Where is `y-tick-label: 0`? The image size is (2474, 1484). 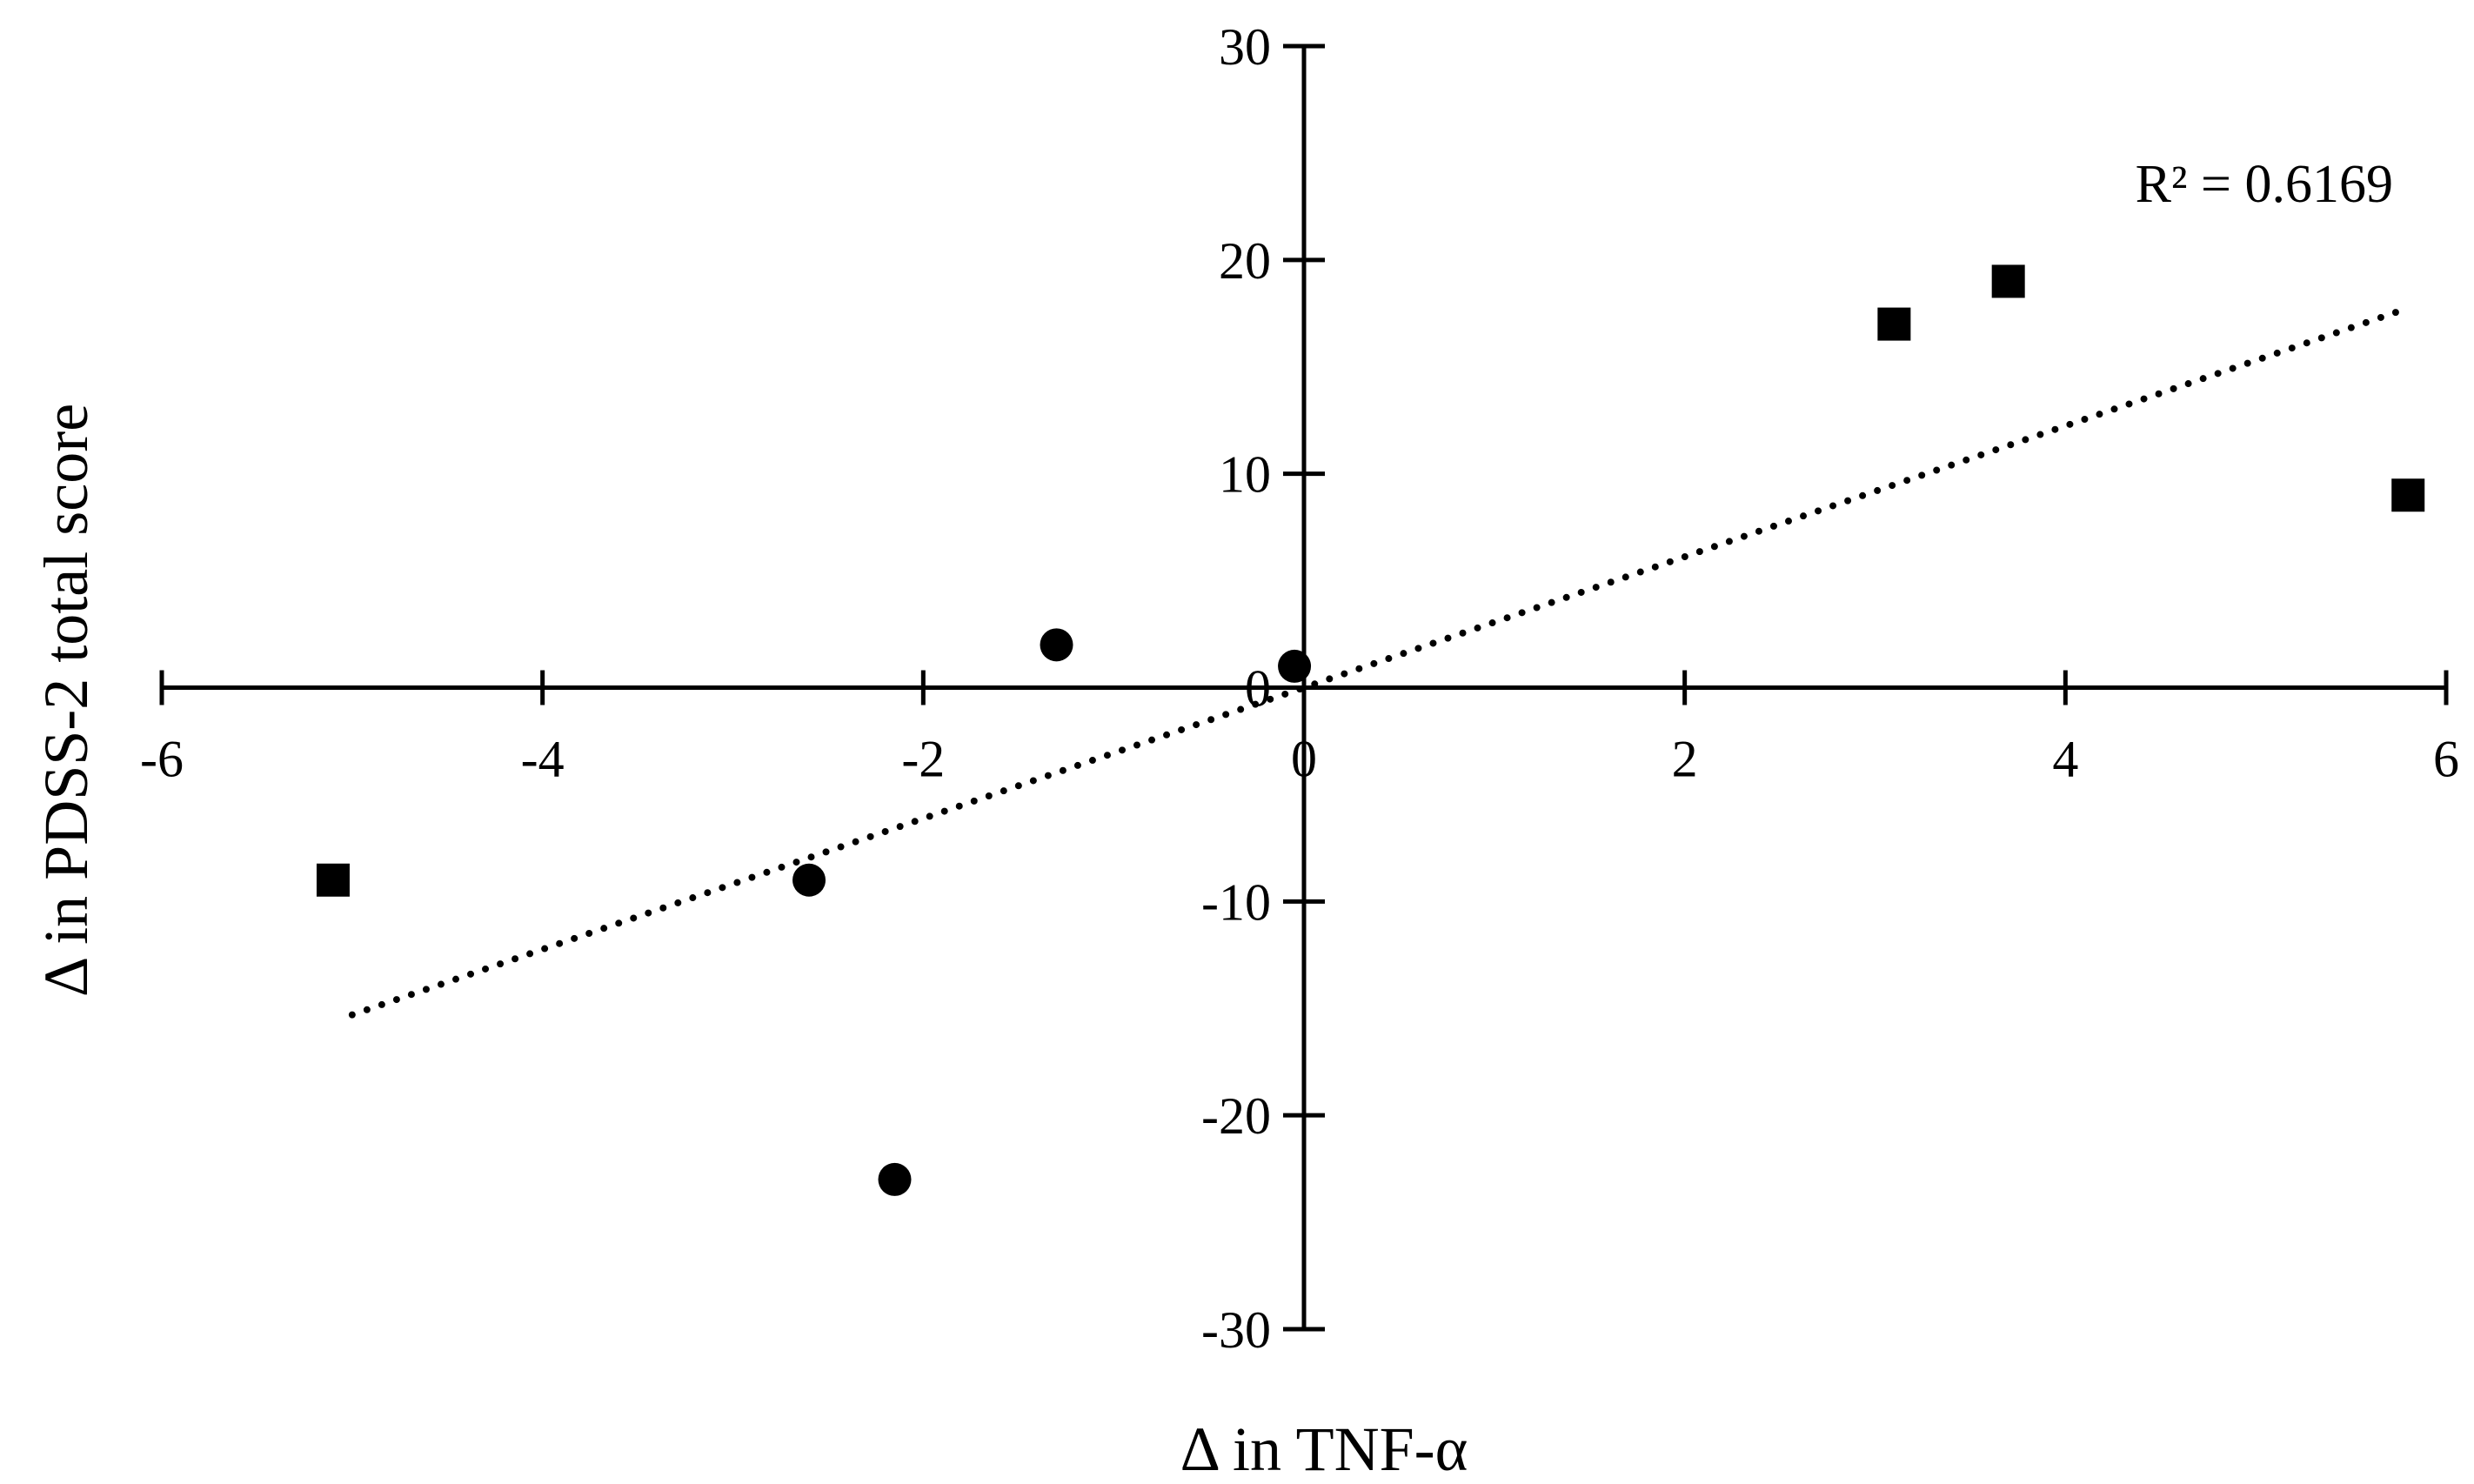 y-tick-label: 0 is located at coordinates (1258, 689).